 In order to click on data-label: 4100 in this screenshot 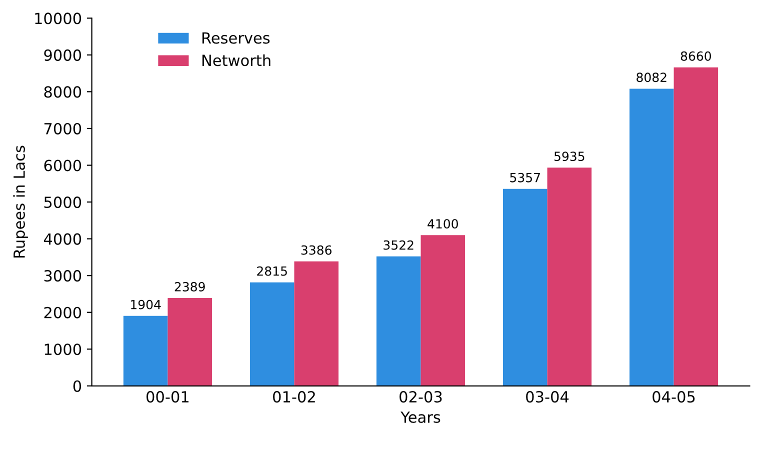, I will do `click(443, 224)`.